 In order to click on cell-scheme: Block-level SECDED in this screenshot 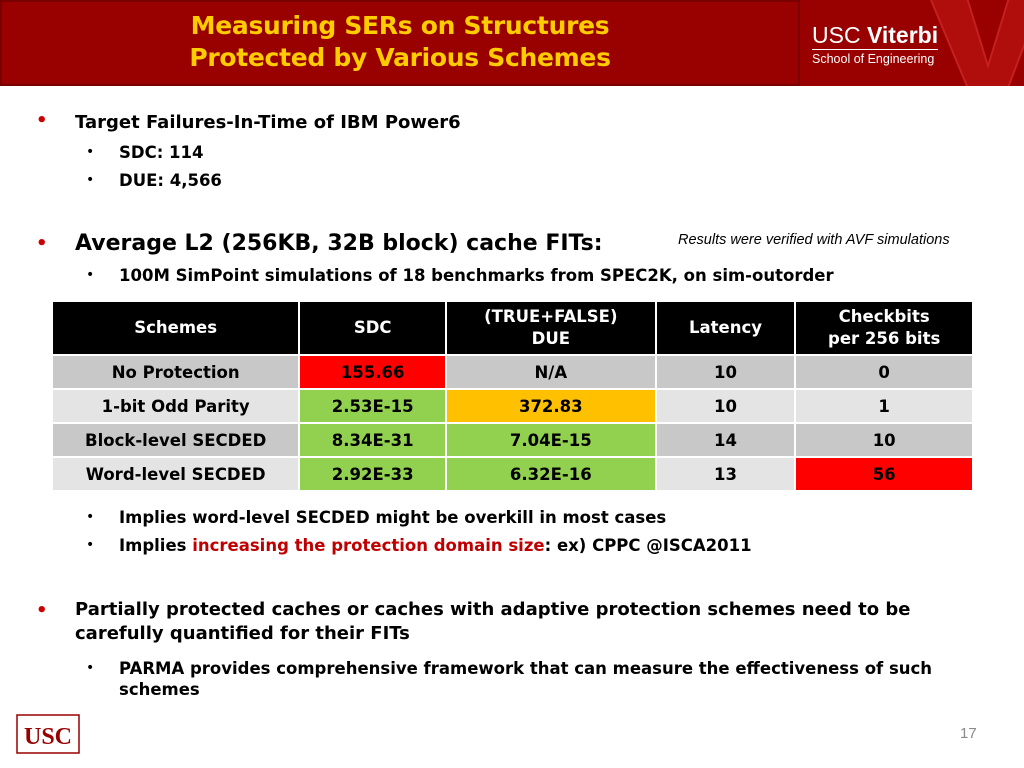, I will do `click(175, 440)`.